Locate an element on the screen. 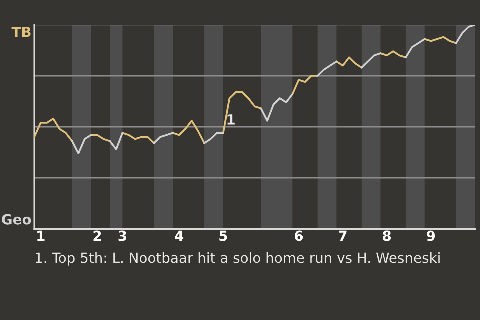 This screenshot has width=480, height=320. x-tick-label: 3 is located at coordinates (122, 236).